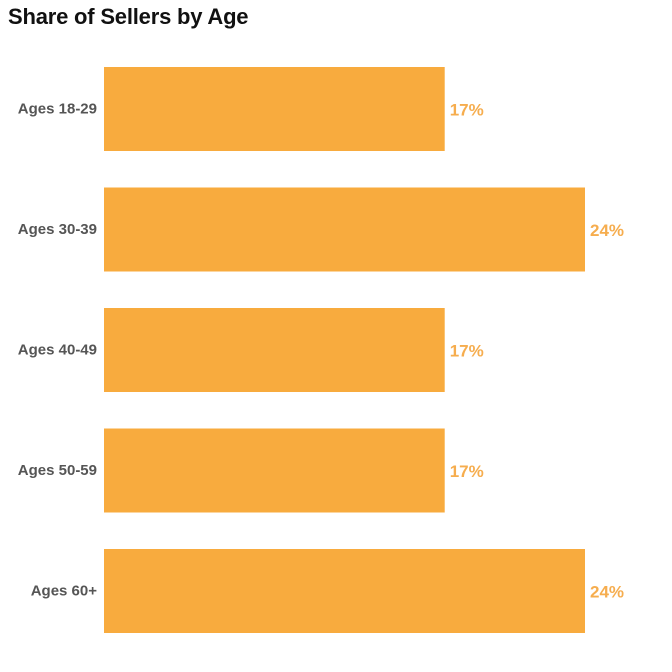 The width and height of the screenshot is (672, 672). I want to click on category-label-4: Ages 60+, so click(64, 591).